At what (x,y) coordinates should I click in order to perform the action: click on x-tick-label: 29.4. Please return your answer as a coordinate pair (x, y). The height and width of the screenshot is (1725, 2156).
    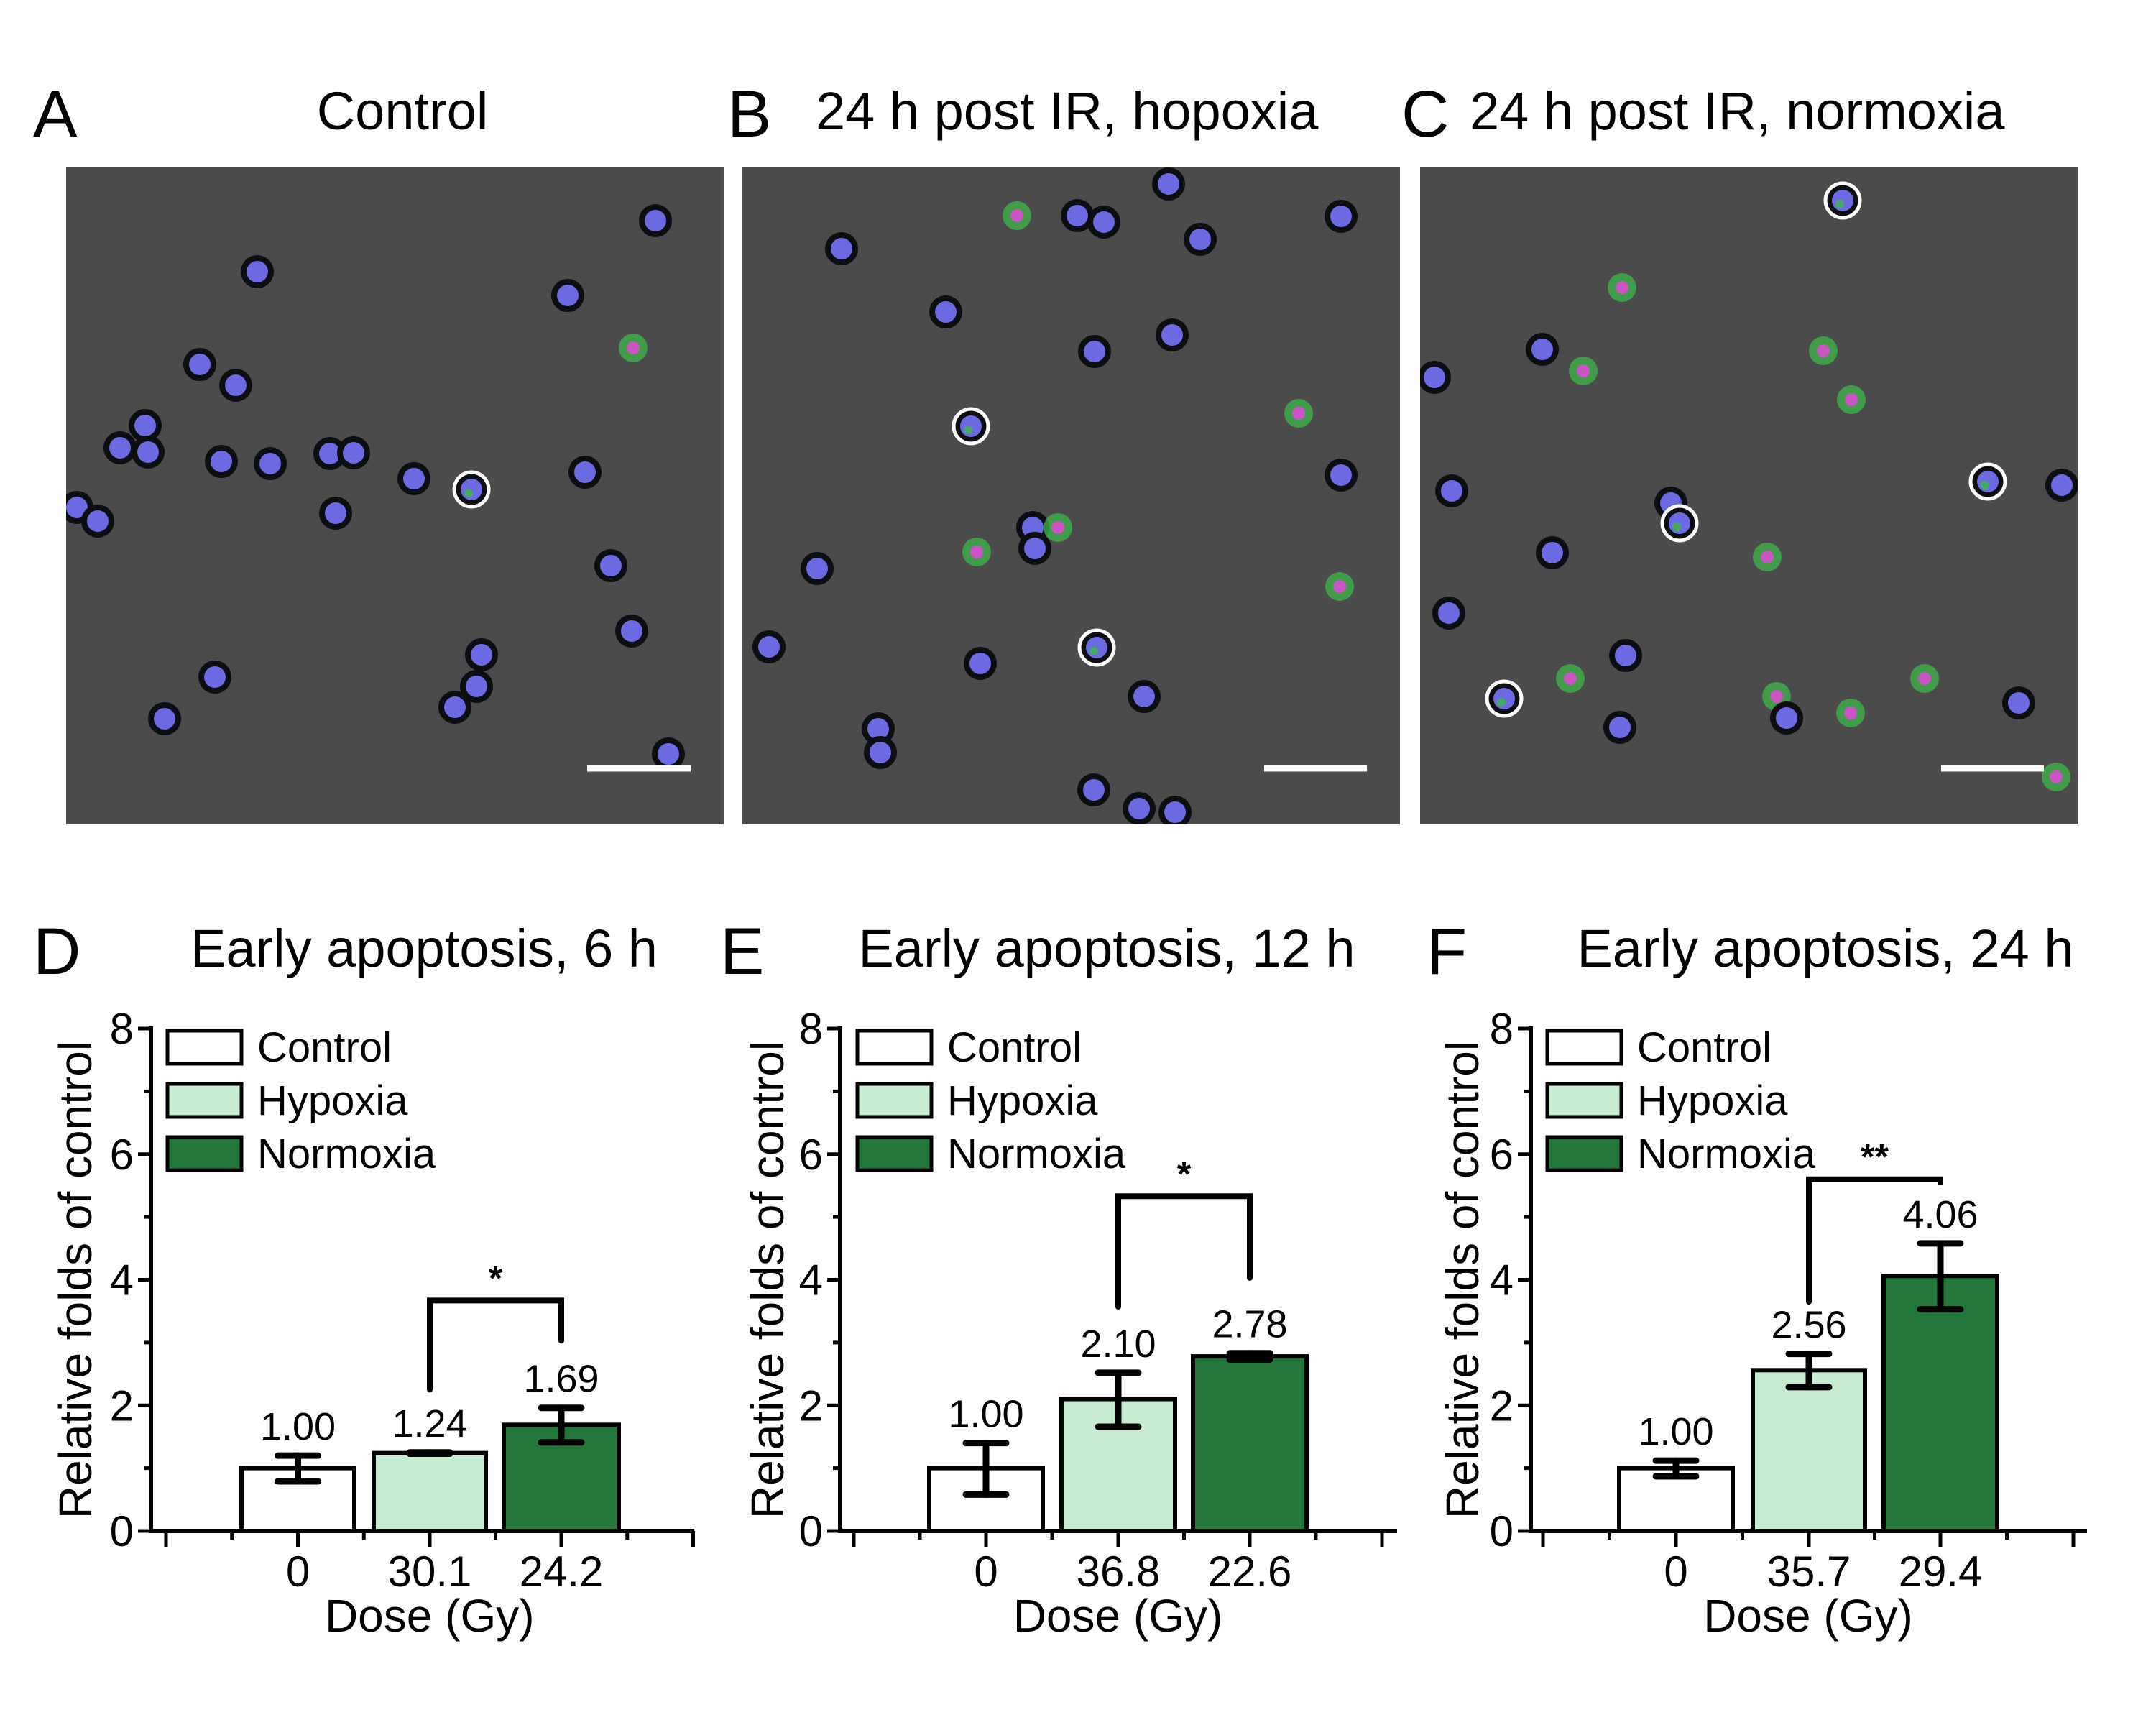
    Looking at the image, I should click on (1941, 1571).